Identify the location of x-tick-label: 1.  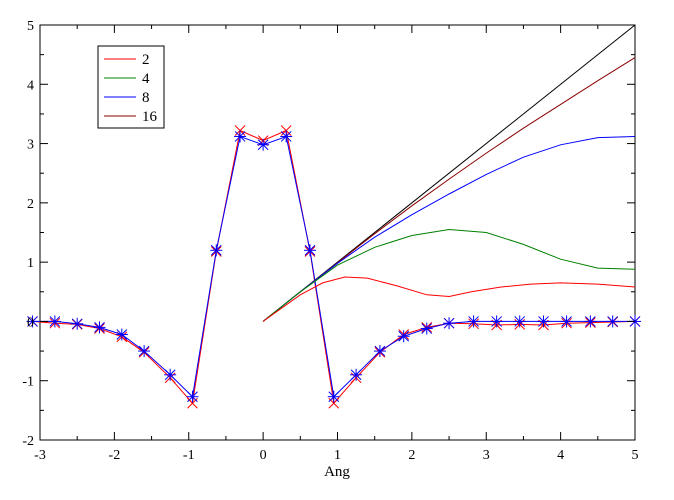
(337, 455).